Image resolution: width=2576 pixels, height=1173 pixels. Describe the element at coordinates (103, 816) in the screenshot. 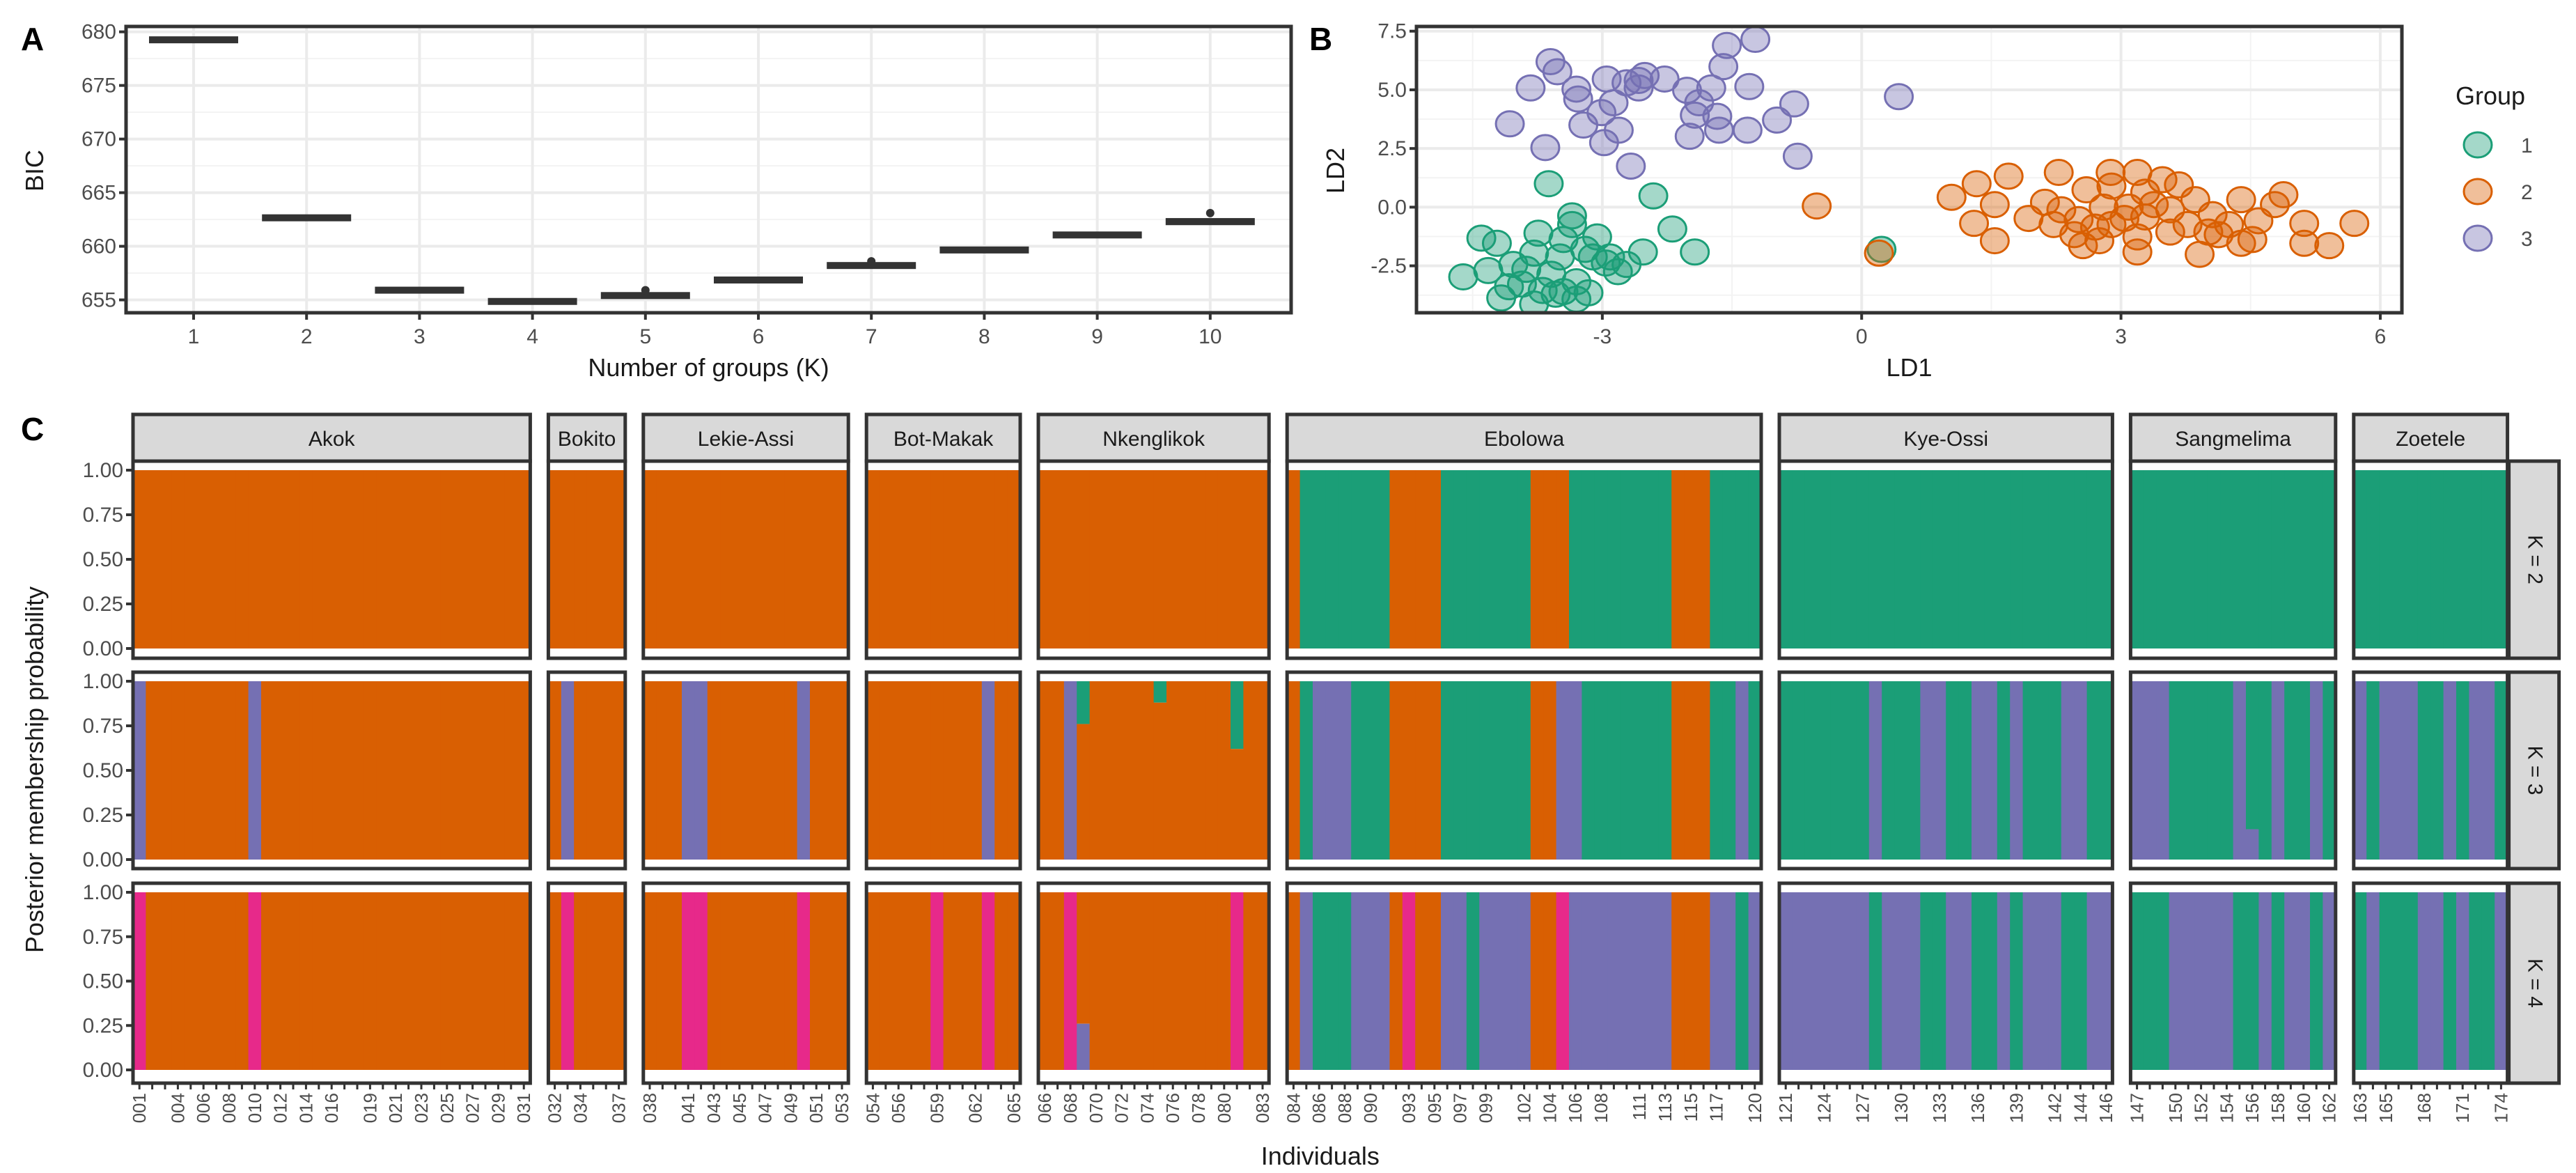

I see `y-tick-label: 0.25` at that location.